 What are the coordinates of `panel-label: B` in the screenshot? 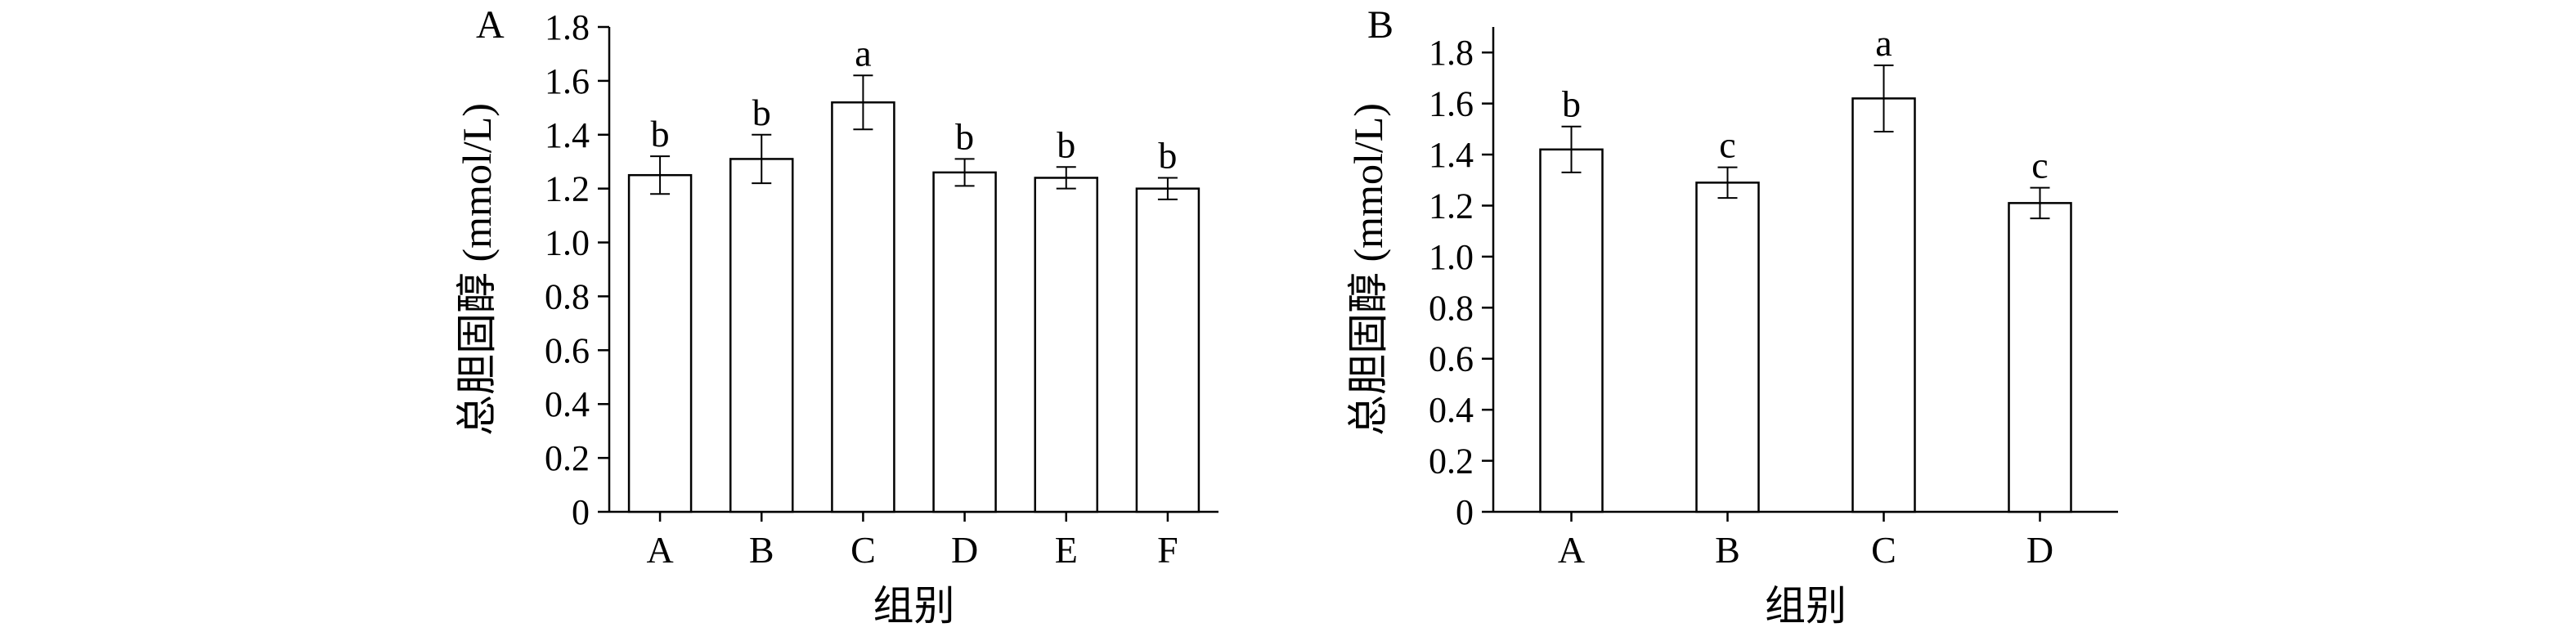 It's located at (1380, 25).